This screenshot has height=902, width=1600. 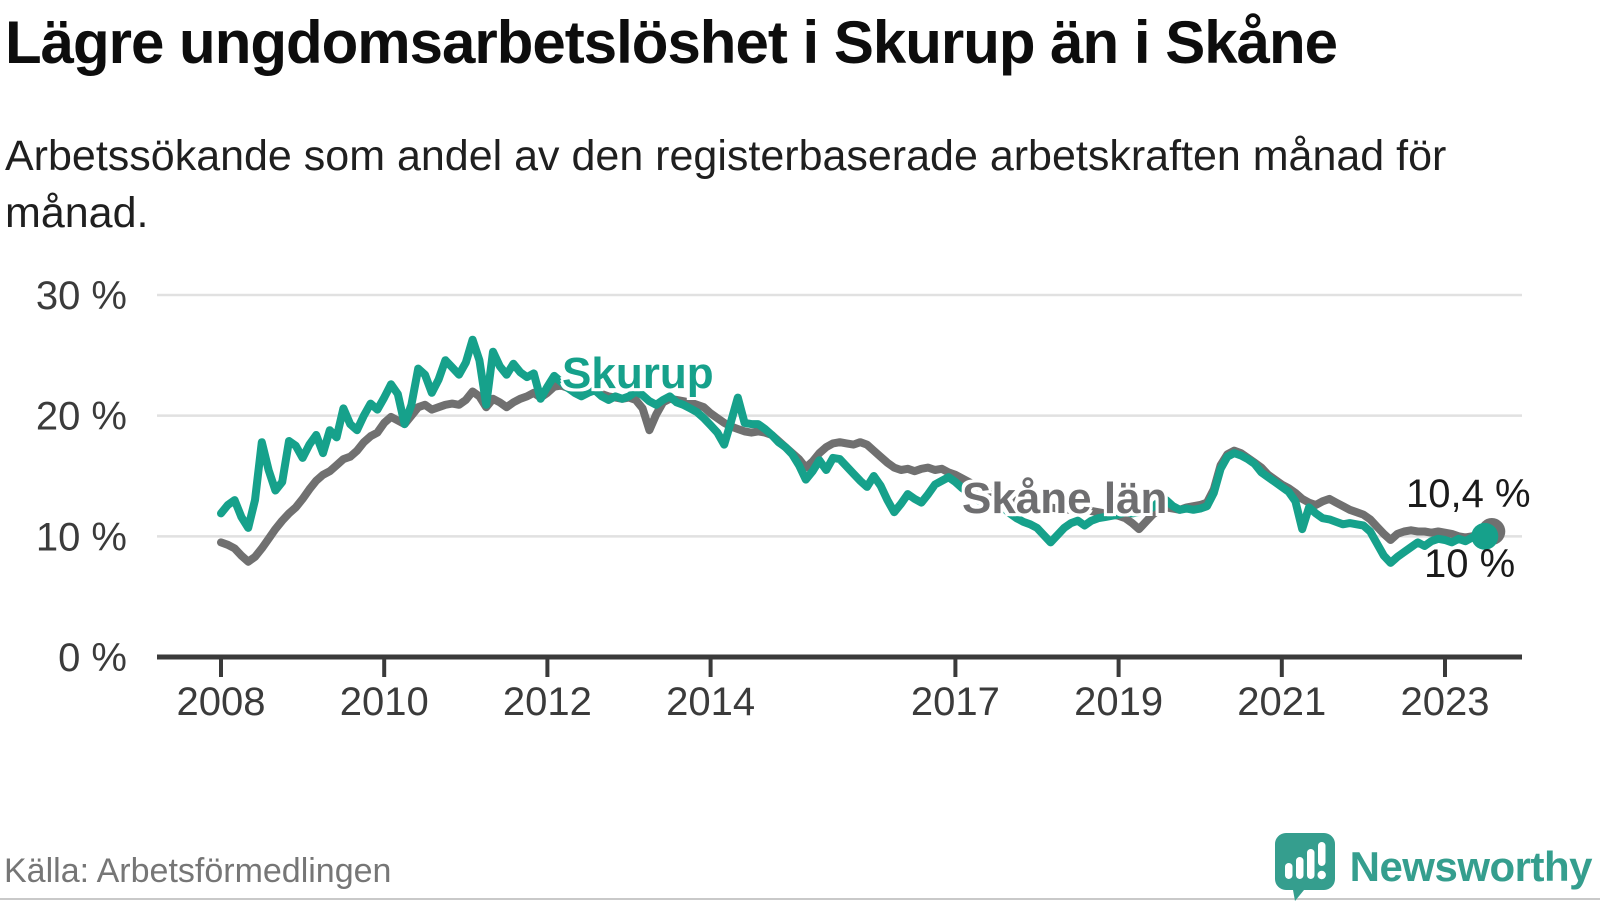 I want to click on x-axis-tick-label: 2014, so click(x=710, y=702).